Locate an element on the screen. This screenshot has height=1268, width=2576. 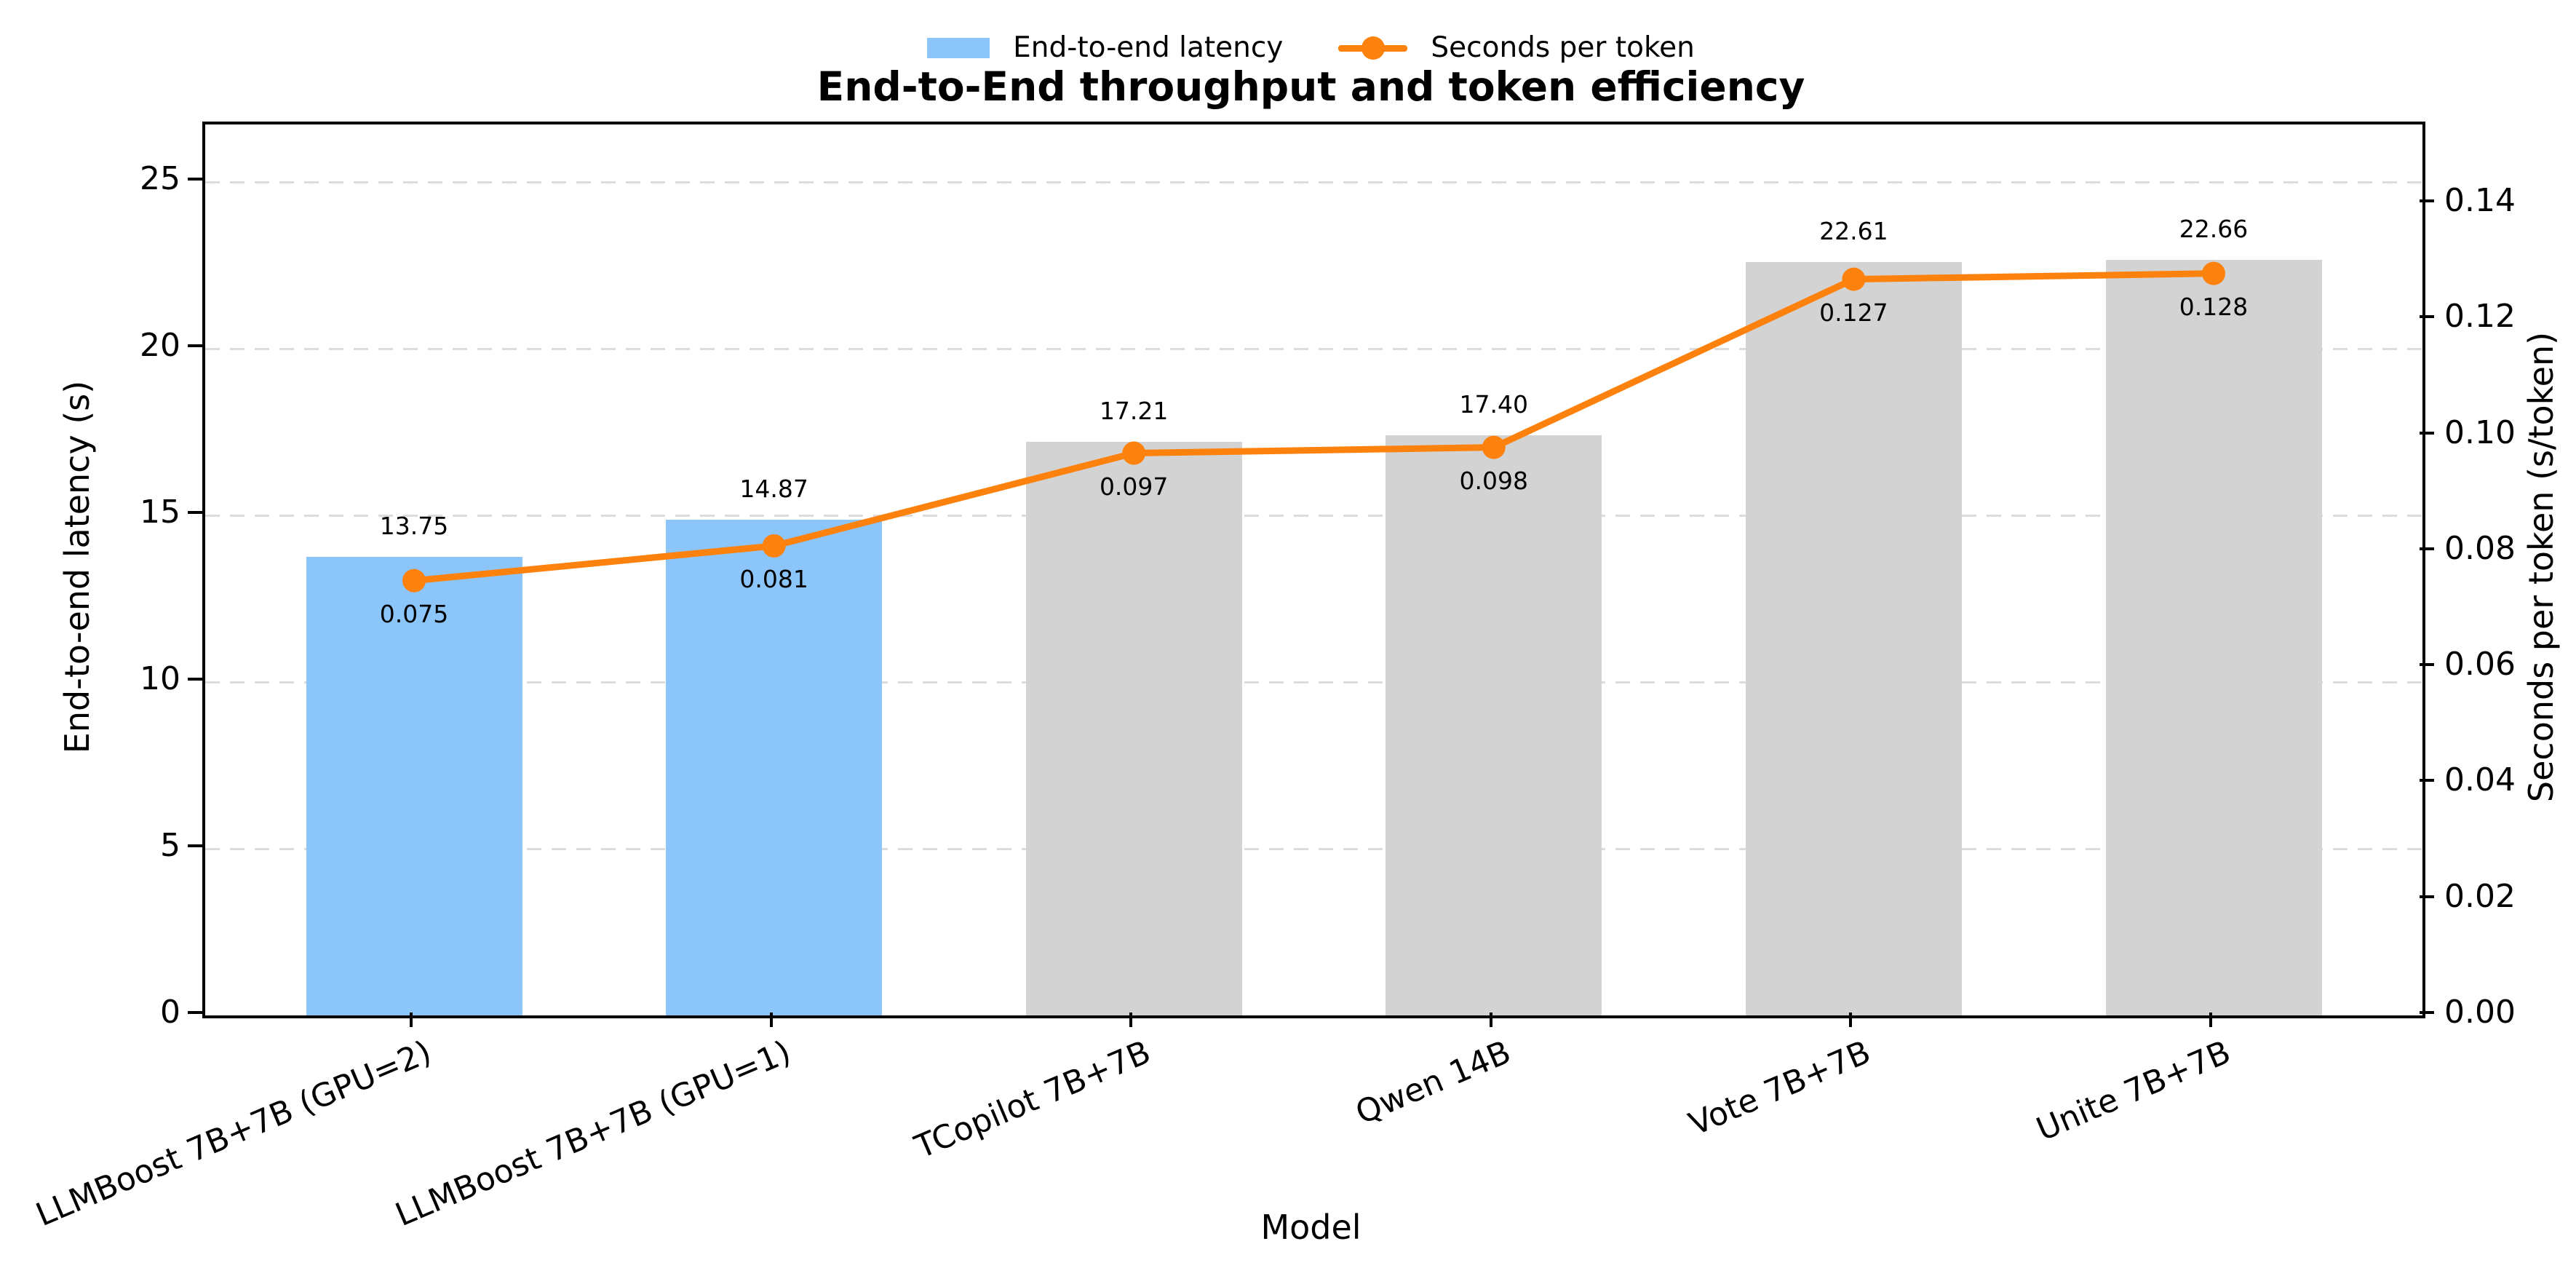
gridline-y20 is located at coordinates (1313, 348).